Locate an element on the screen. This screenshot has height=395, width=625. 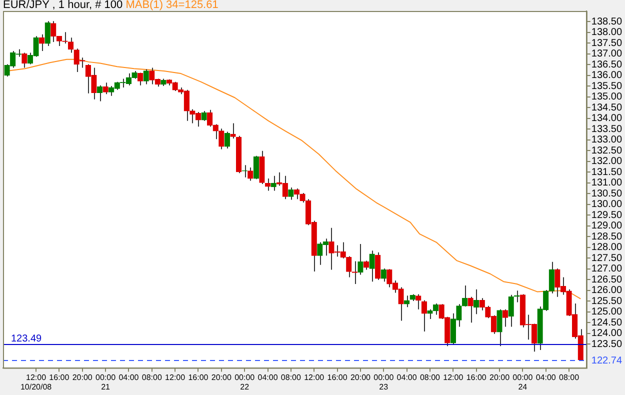
y-tick-label: 132.00 is located at coordinates (606, 162).